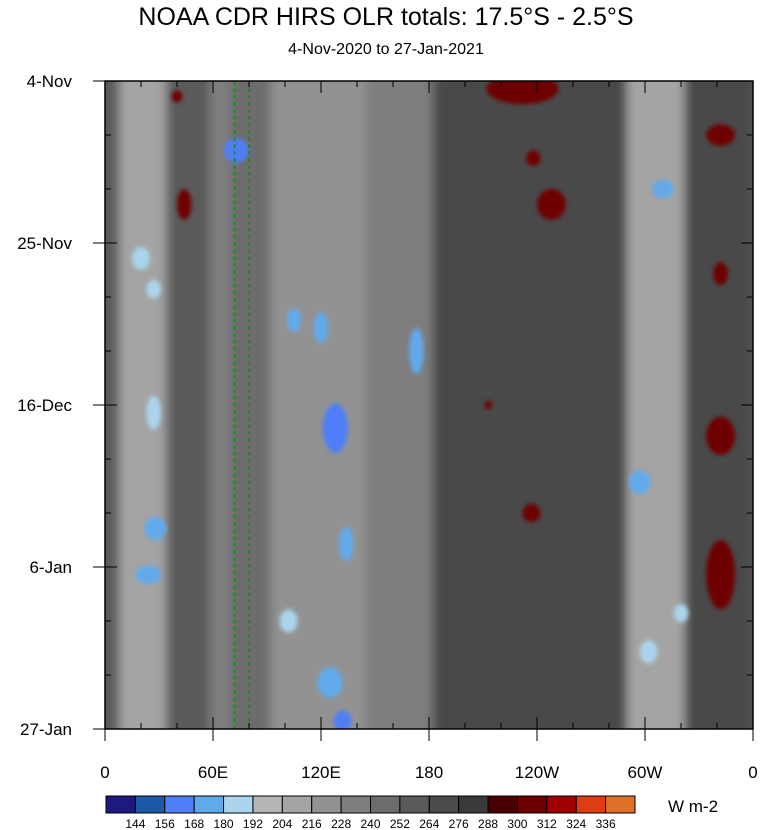 The image size is (772, 830). I want to click on colorbar-label: 252, so click(400, 823).